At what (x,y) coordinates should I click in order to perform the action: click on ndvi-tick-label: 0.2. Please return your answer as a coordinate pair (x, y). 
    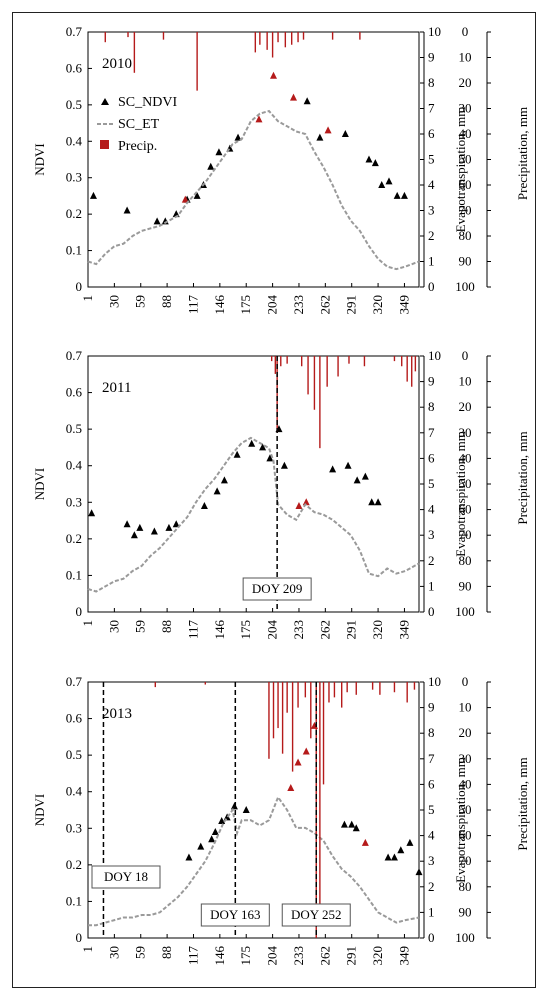
    Looking at the image, I should click on (74, 864).